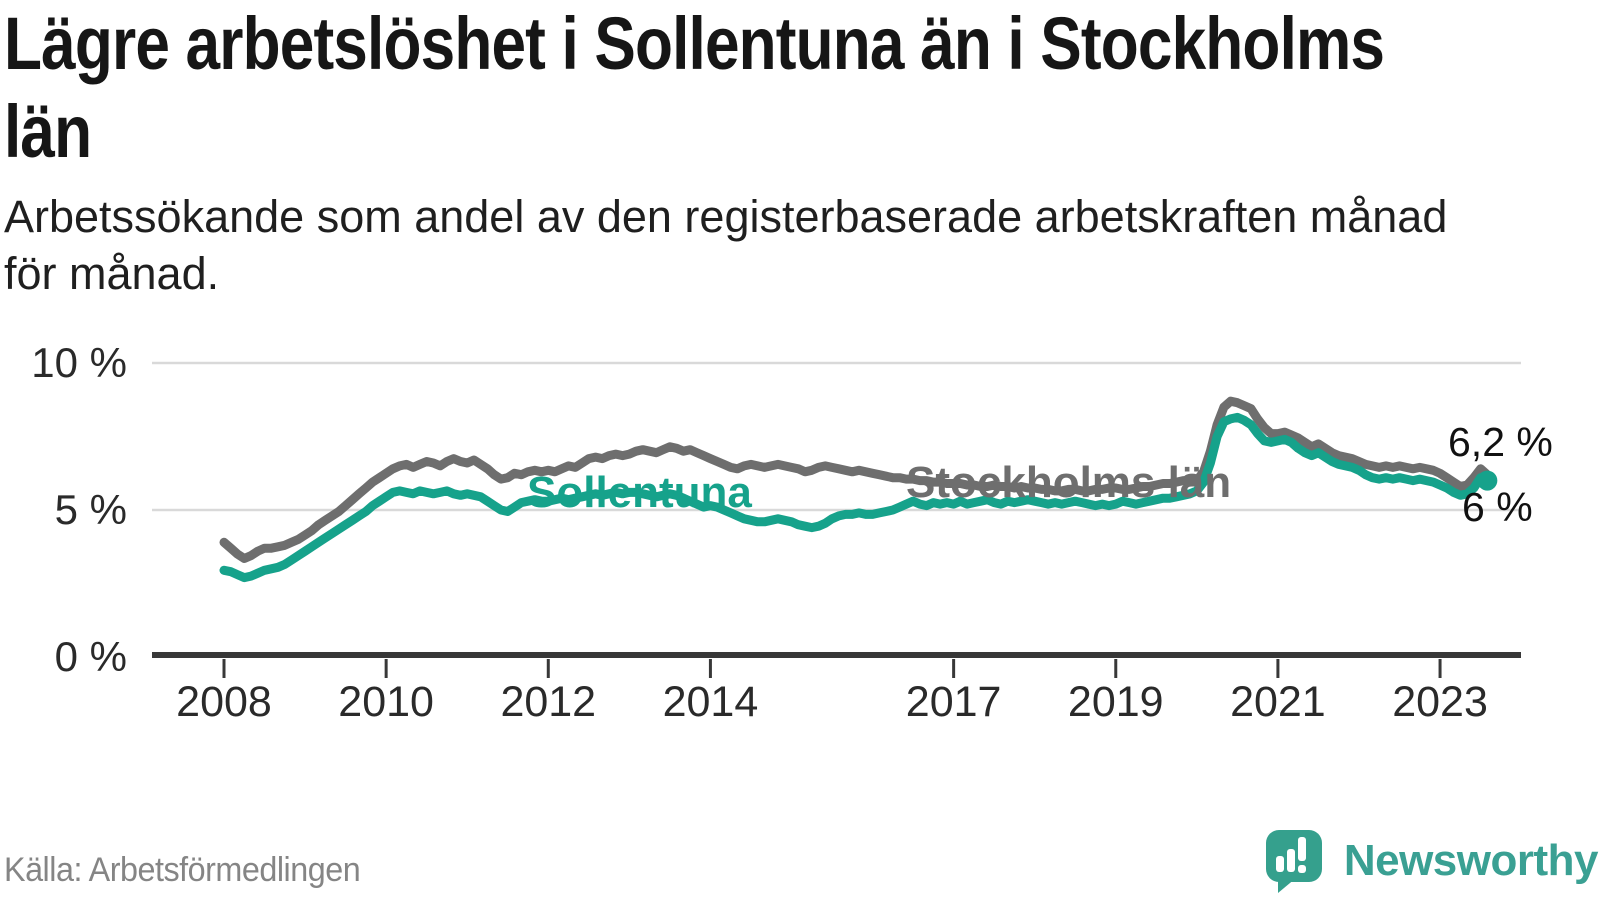 The width and height of the screenshot is (1600, 900). What do you see at coordinates (548, 702) in the screenshot?
I see `x-tick-label-2012: 2012` at bounding box center [548, 702].